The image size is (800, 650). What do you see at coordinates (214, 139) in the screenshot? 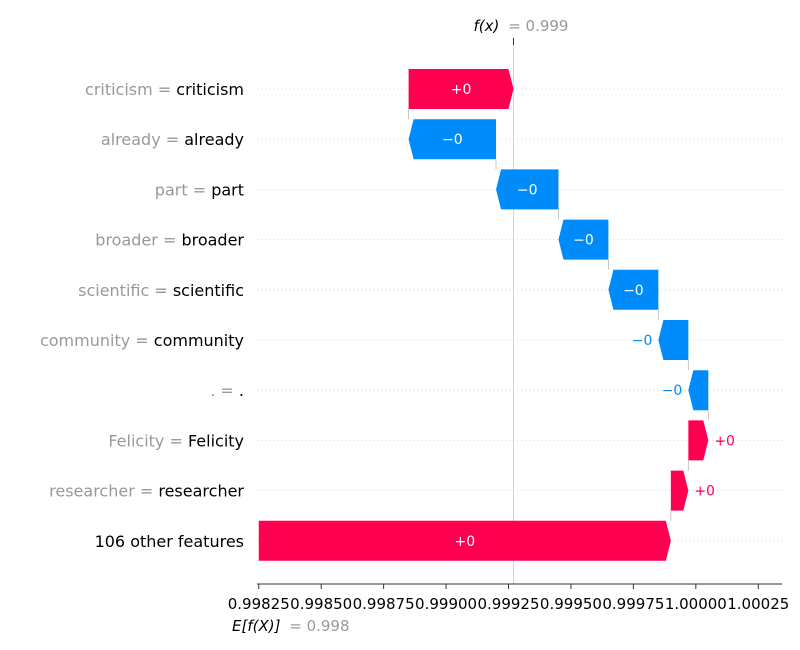
I see `feature-value: already` at bounding box center [214, 139].